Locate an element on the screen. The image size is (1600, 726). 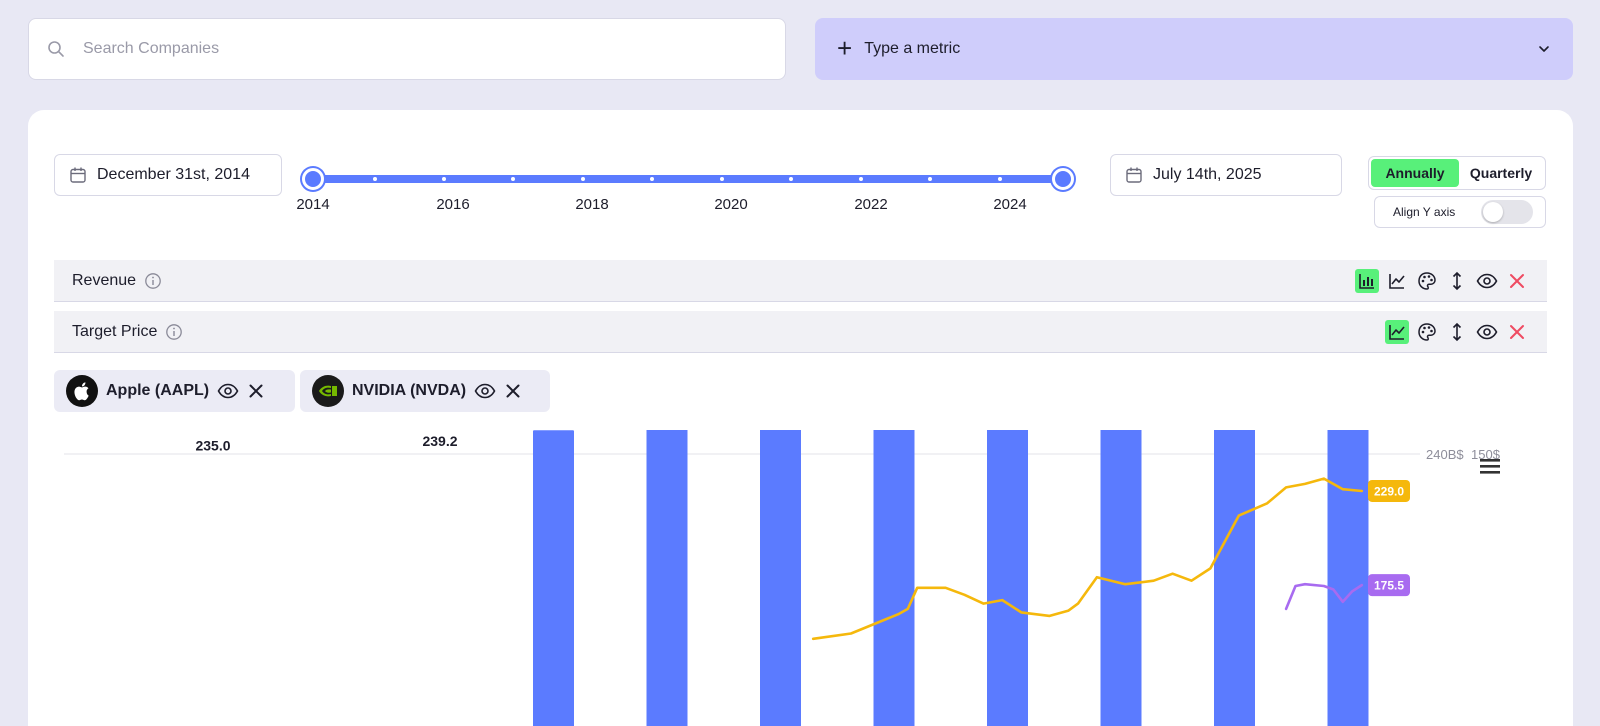
align-y-axis-control: Align Y axis is located at coordinates (1460, 212).